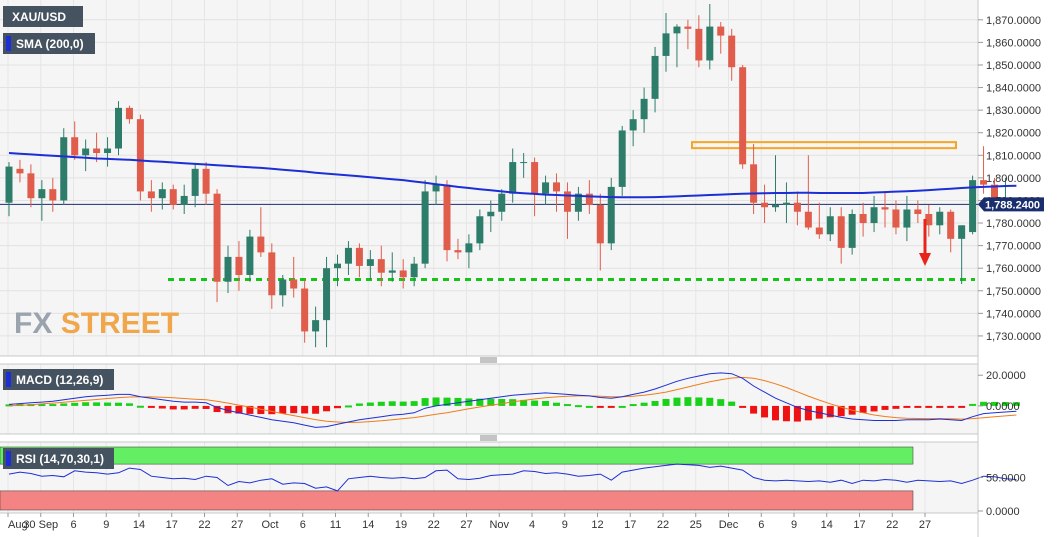 This screenshot has width=1060, height=537. I want to click on x-tick-label: 9, so click(794, 525).